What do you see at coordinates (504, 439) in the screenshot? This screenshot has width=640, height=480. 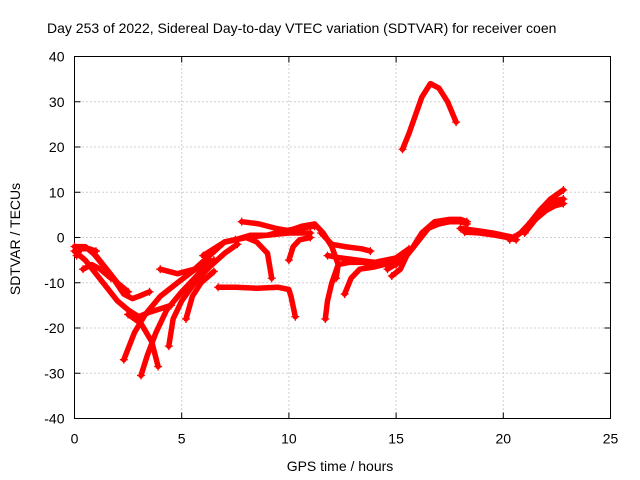 I see `x-tick-label: 20` at bounding box center [504, 439].